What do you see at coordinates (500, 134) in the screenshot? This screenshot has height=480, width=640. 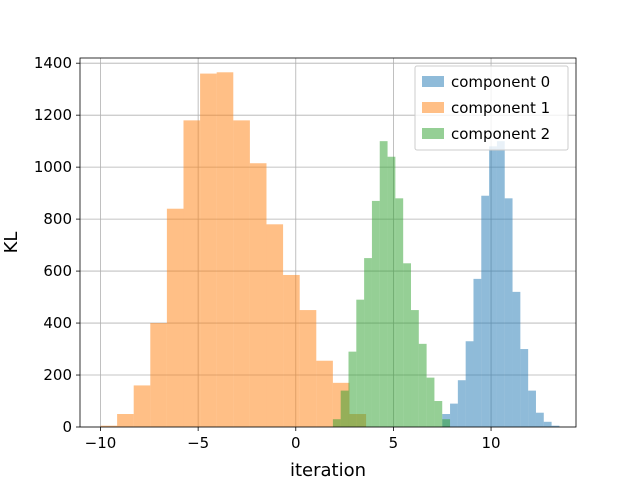 I see `legend-label: component 2` at bounding box center [500, 134].